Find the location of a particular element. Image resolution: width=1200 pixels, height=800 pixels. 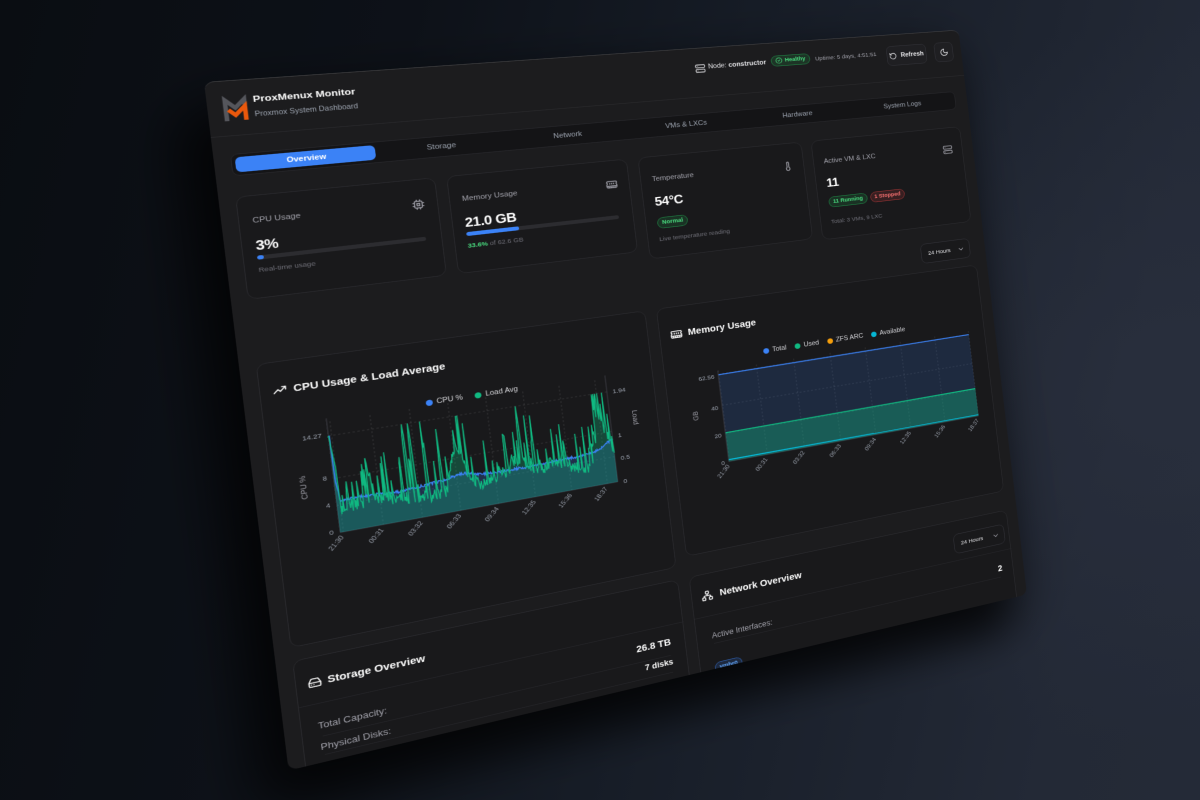

svg-text: 1 is located at coordinates (619, 435).